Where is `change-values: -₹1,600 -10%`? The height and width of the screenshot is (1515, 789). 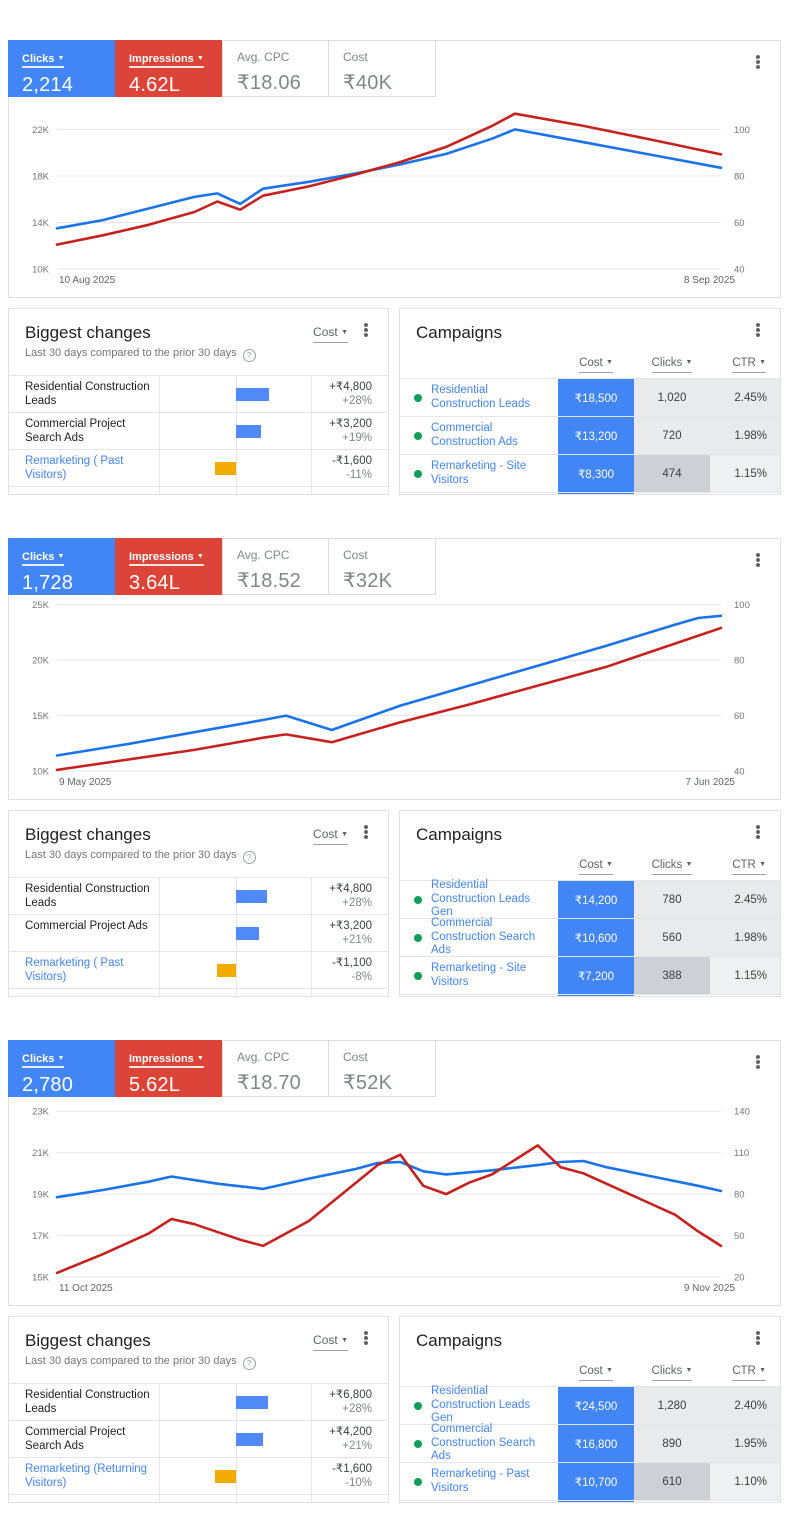 change-values: -₹1,600 -10% is located at coordinates (350, 1476).